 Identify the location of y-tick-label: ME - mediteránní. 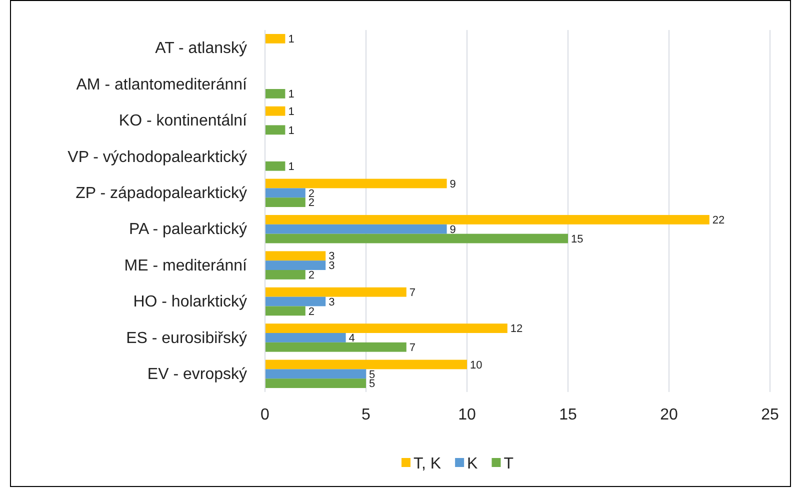
(186, 265).